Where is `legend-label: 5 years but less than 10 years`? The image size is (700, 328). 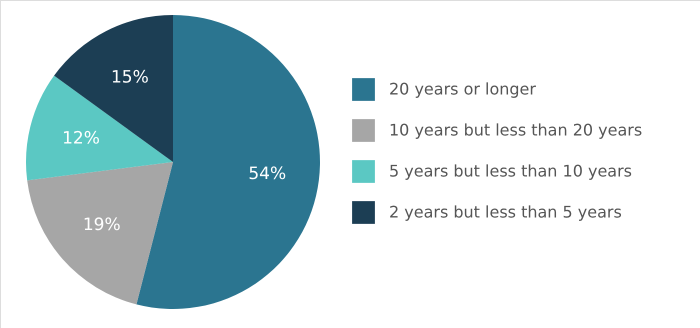
legend-label: 5 years but less than 10 years is located at coordinates (510, 171).